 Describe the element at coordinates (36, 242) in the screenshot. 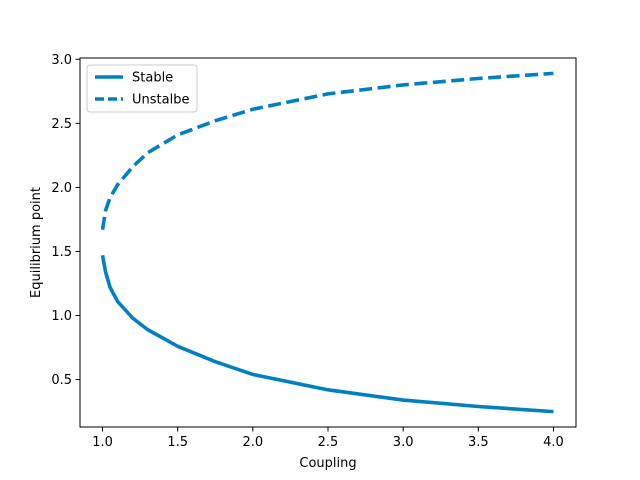

I see `y-axis-title: Equilibrium point` at that location.